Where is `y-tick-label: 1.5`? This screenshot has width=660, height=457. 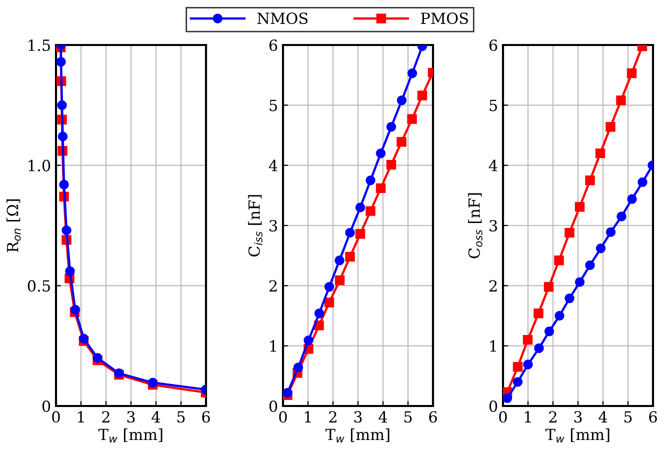 y-tick-label: 1.5 is located at coordinates (39, 45).